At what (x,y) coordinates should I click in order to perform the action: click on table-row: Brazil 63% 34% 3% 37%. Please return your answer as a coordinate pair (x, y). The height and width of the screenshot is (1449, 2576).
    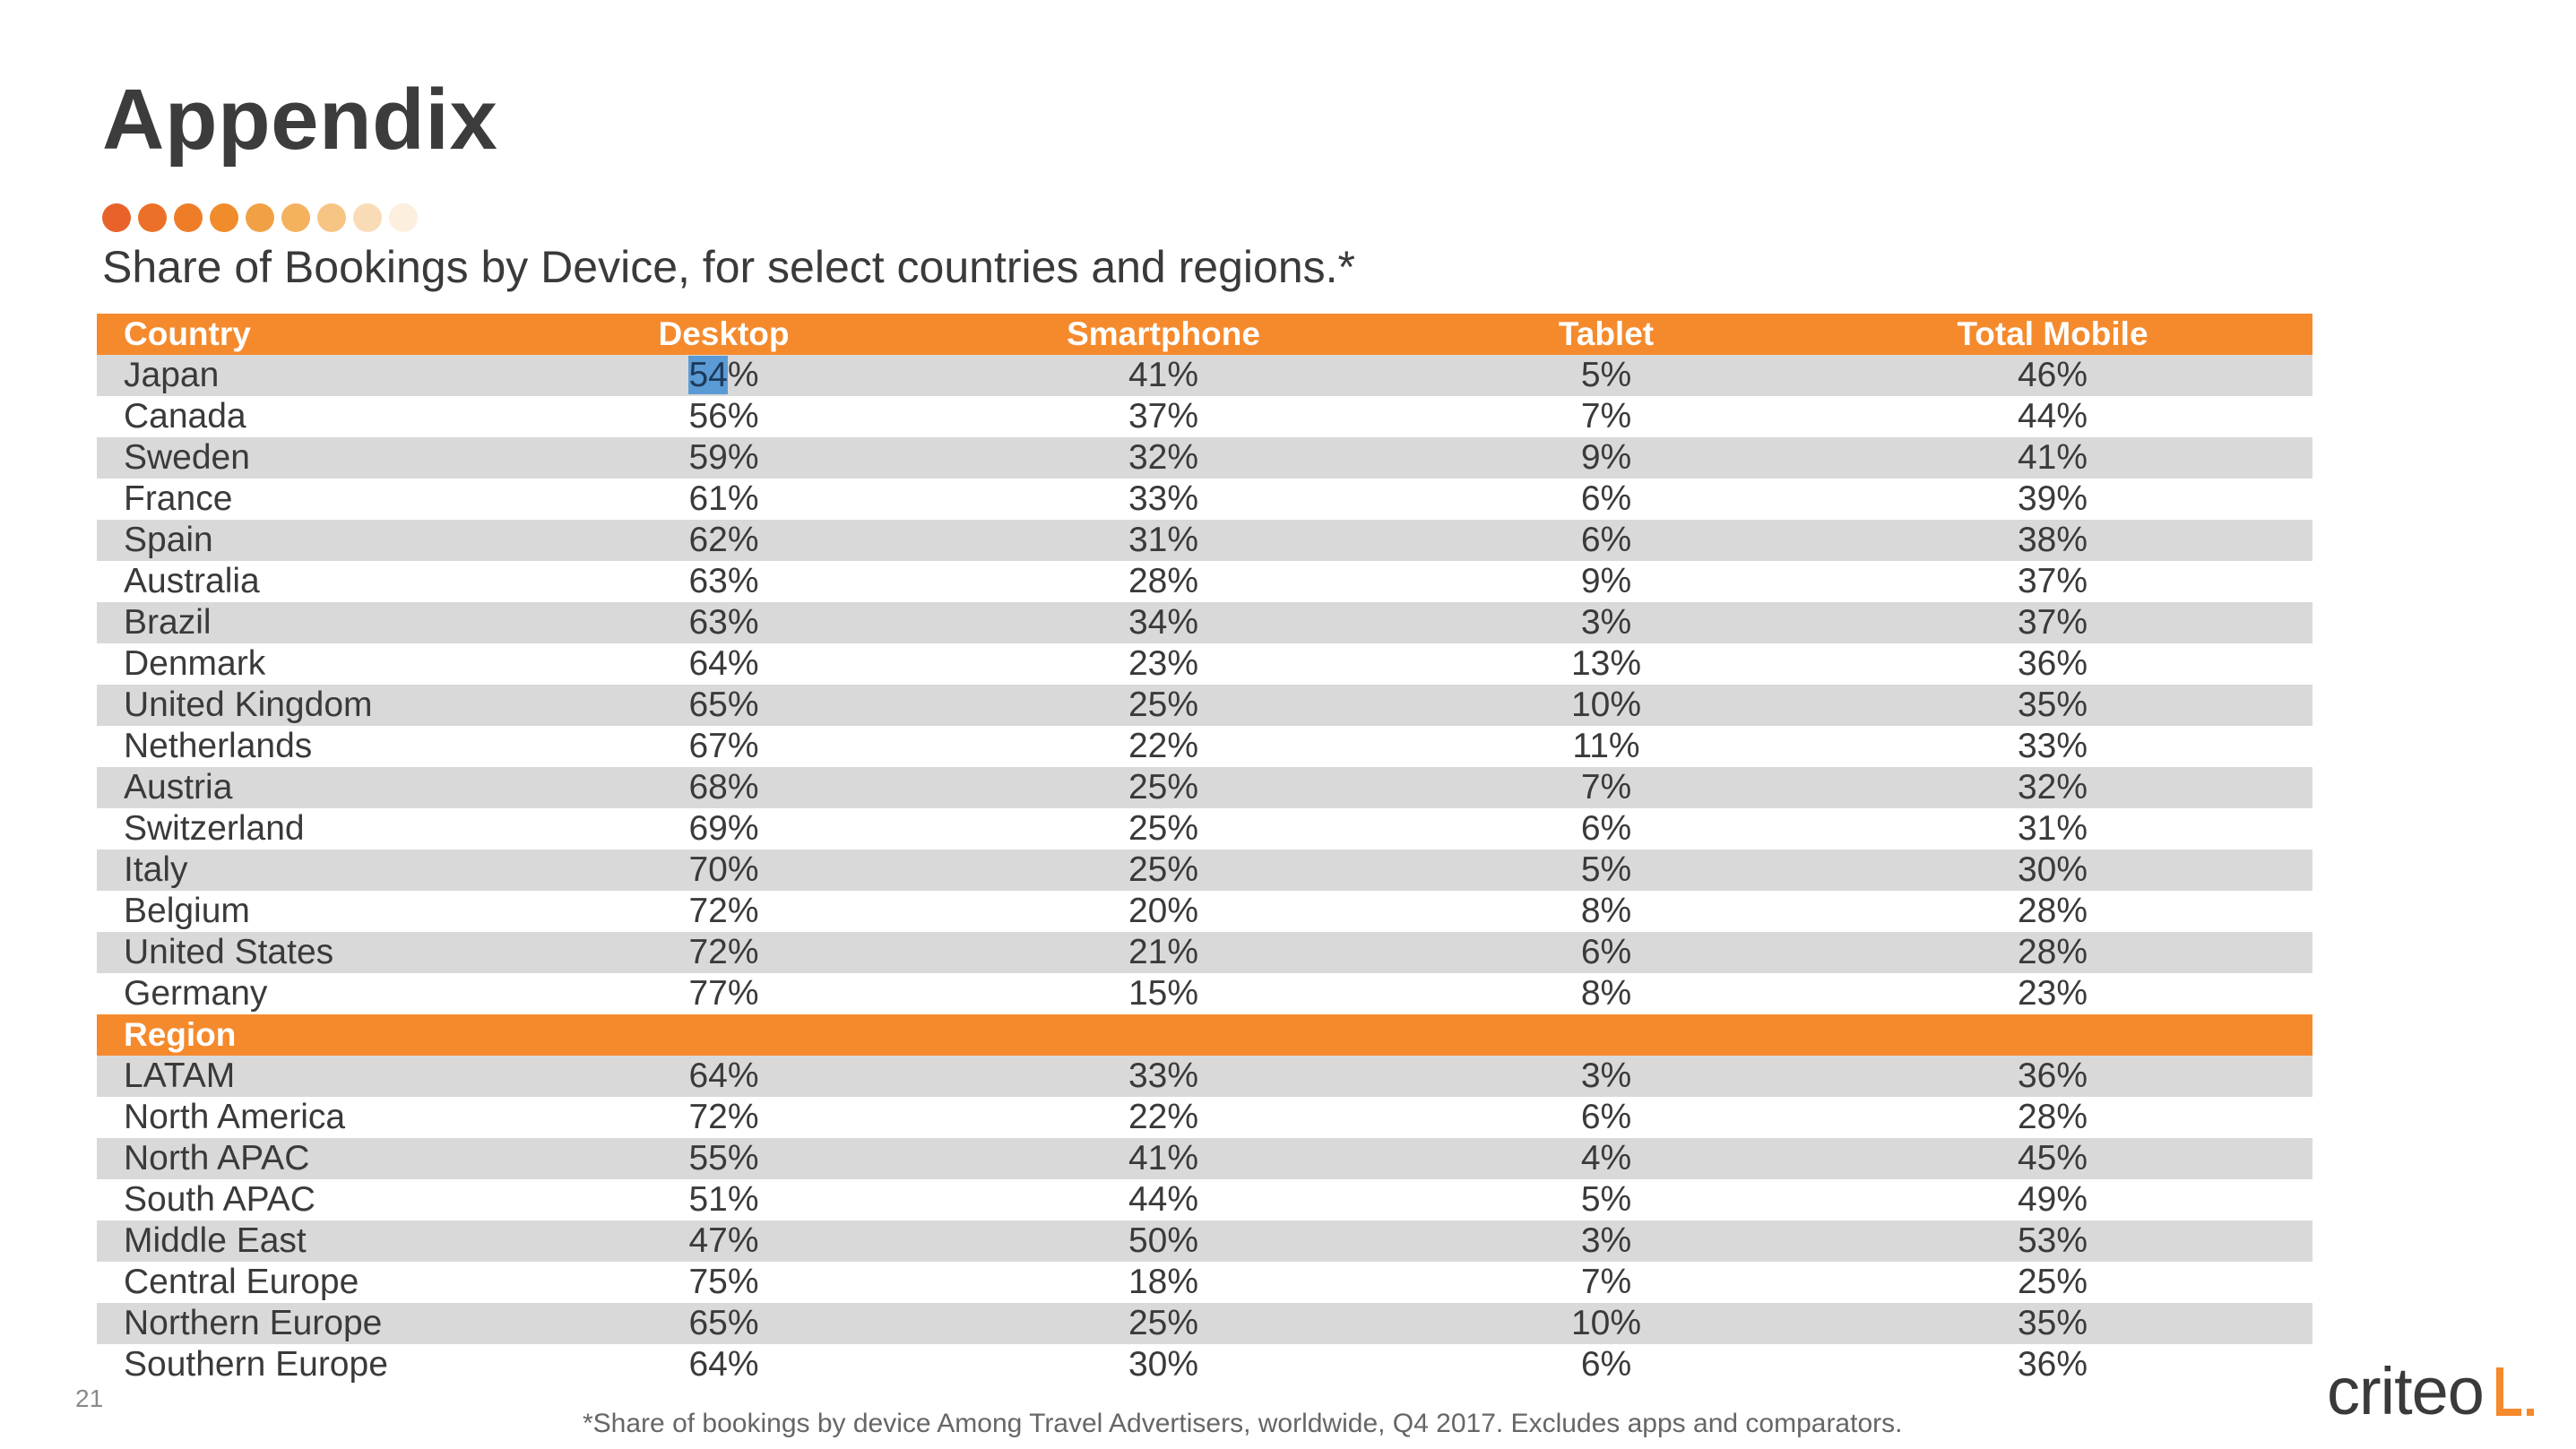
    Looking at the image, I should click on (1204, 622).